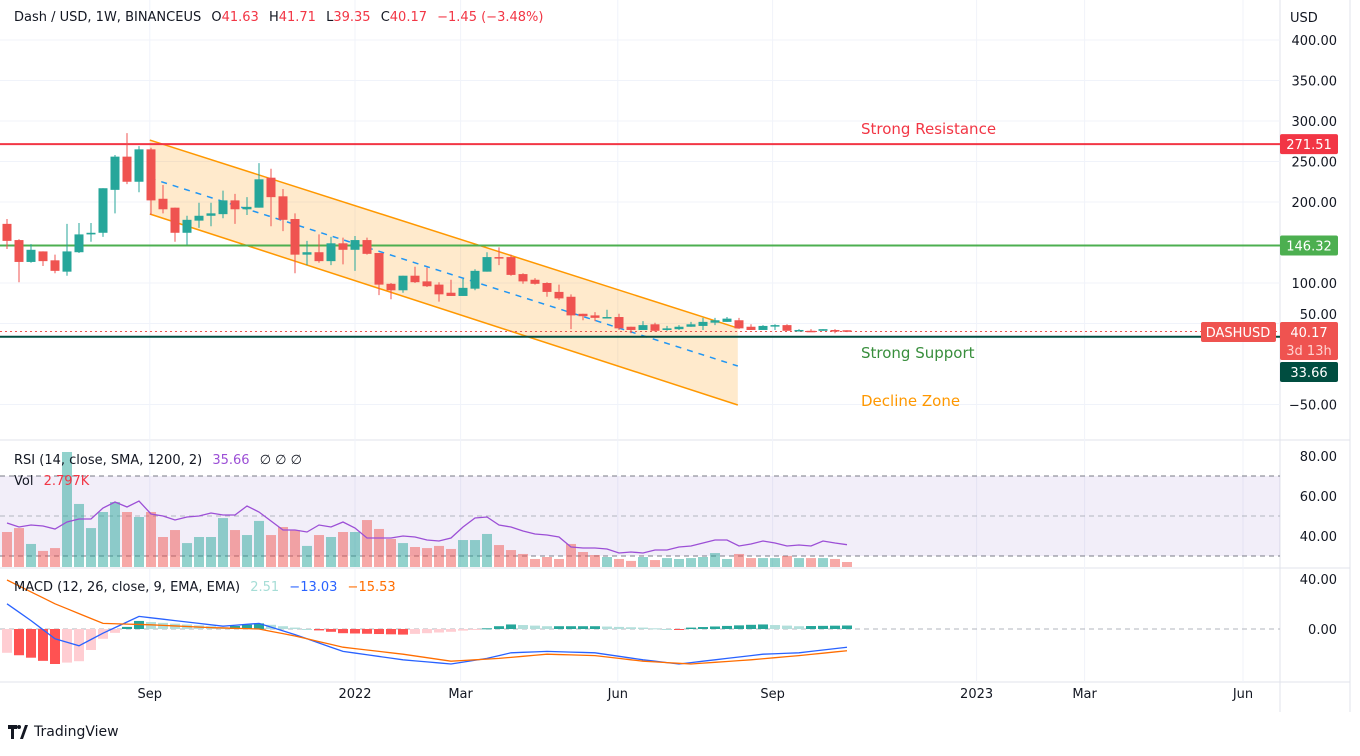  Describe the element at coordinates (444, 234) in the screenshot. I see `channel-upper-line` at that location.